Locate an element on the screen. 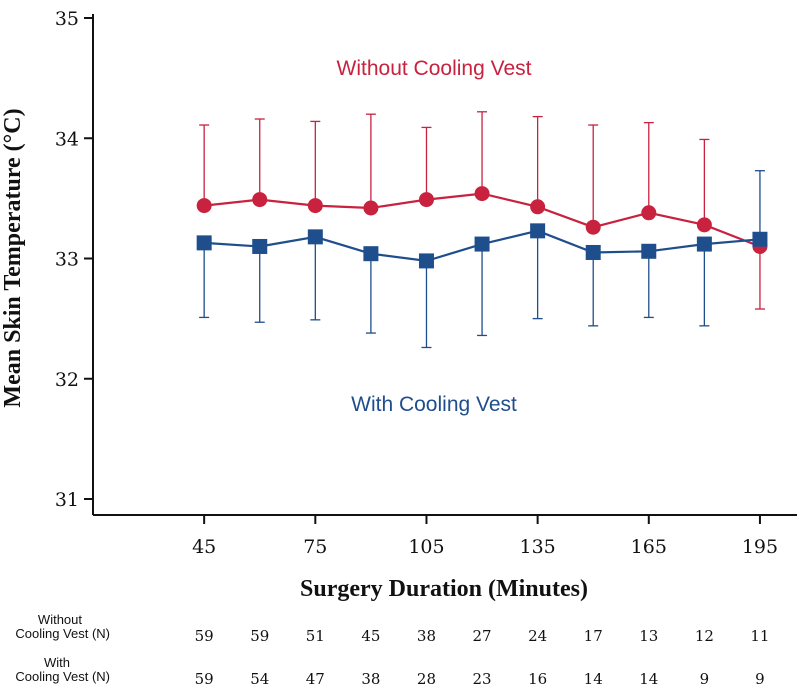 The width and height of the screenshot is (800, 685). n-row-label-with-line1: With is located at coordinates (57, 662).